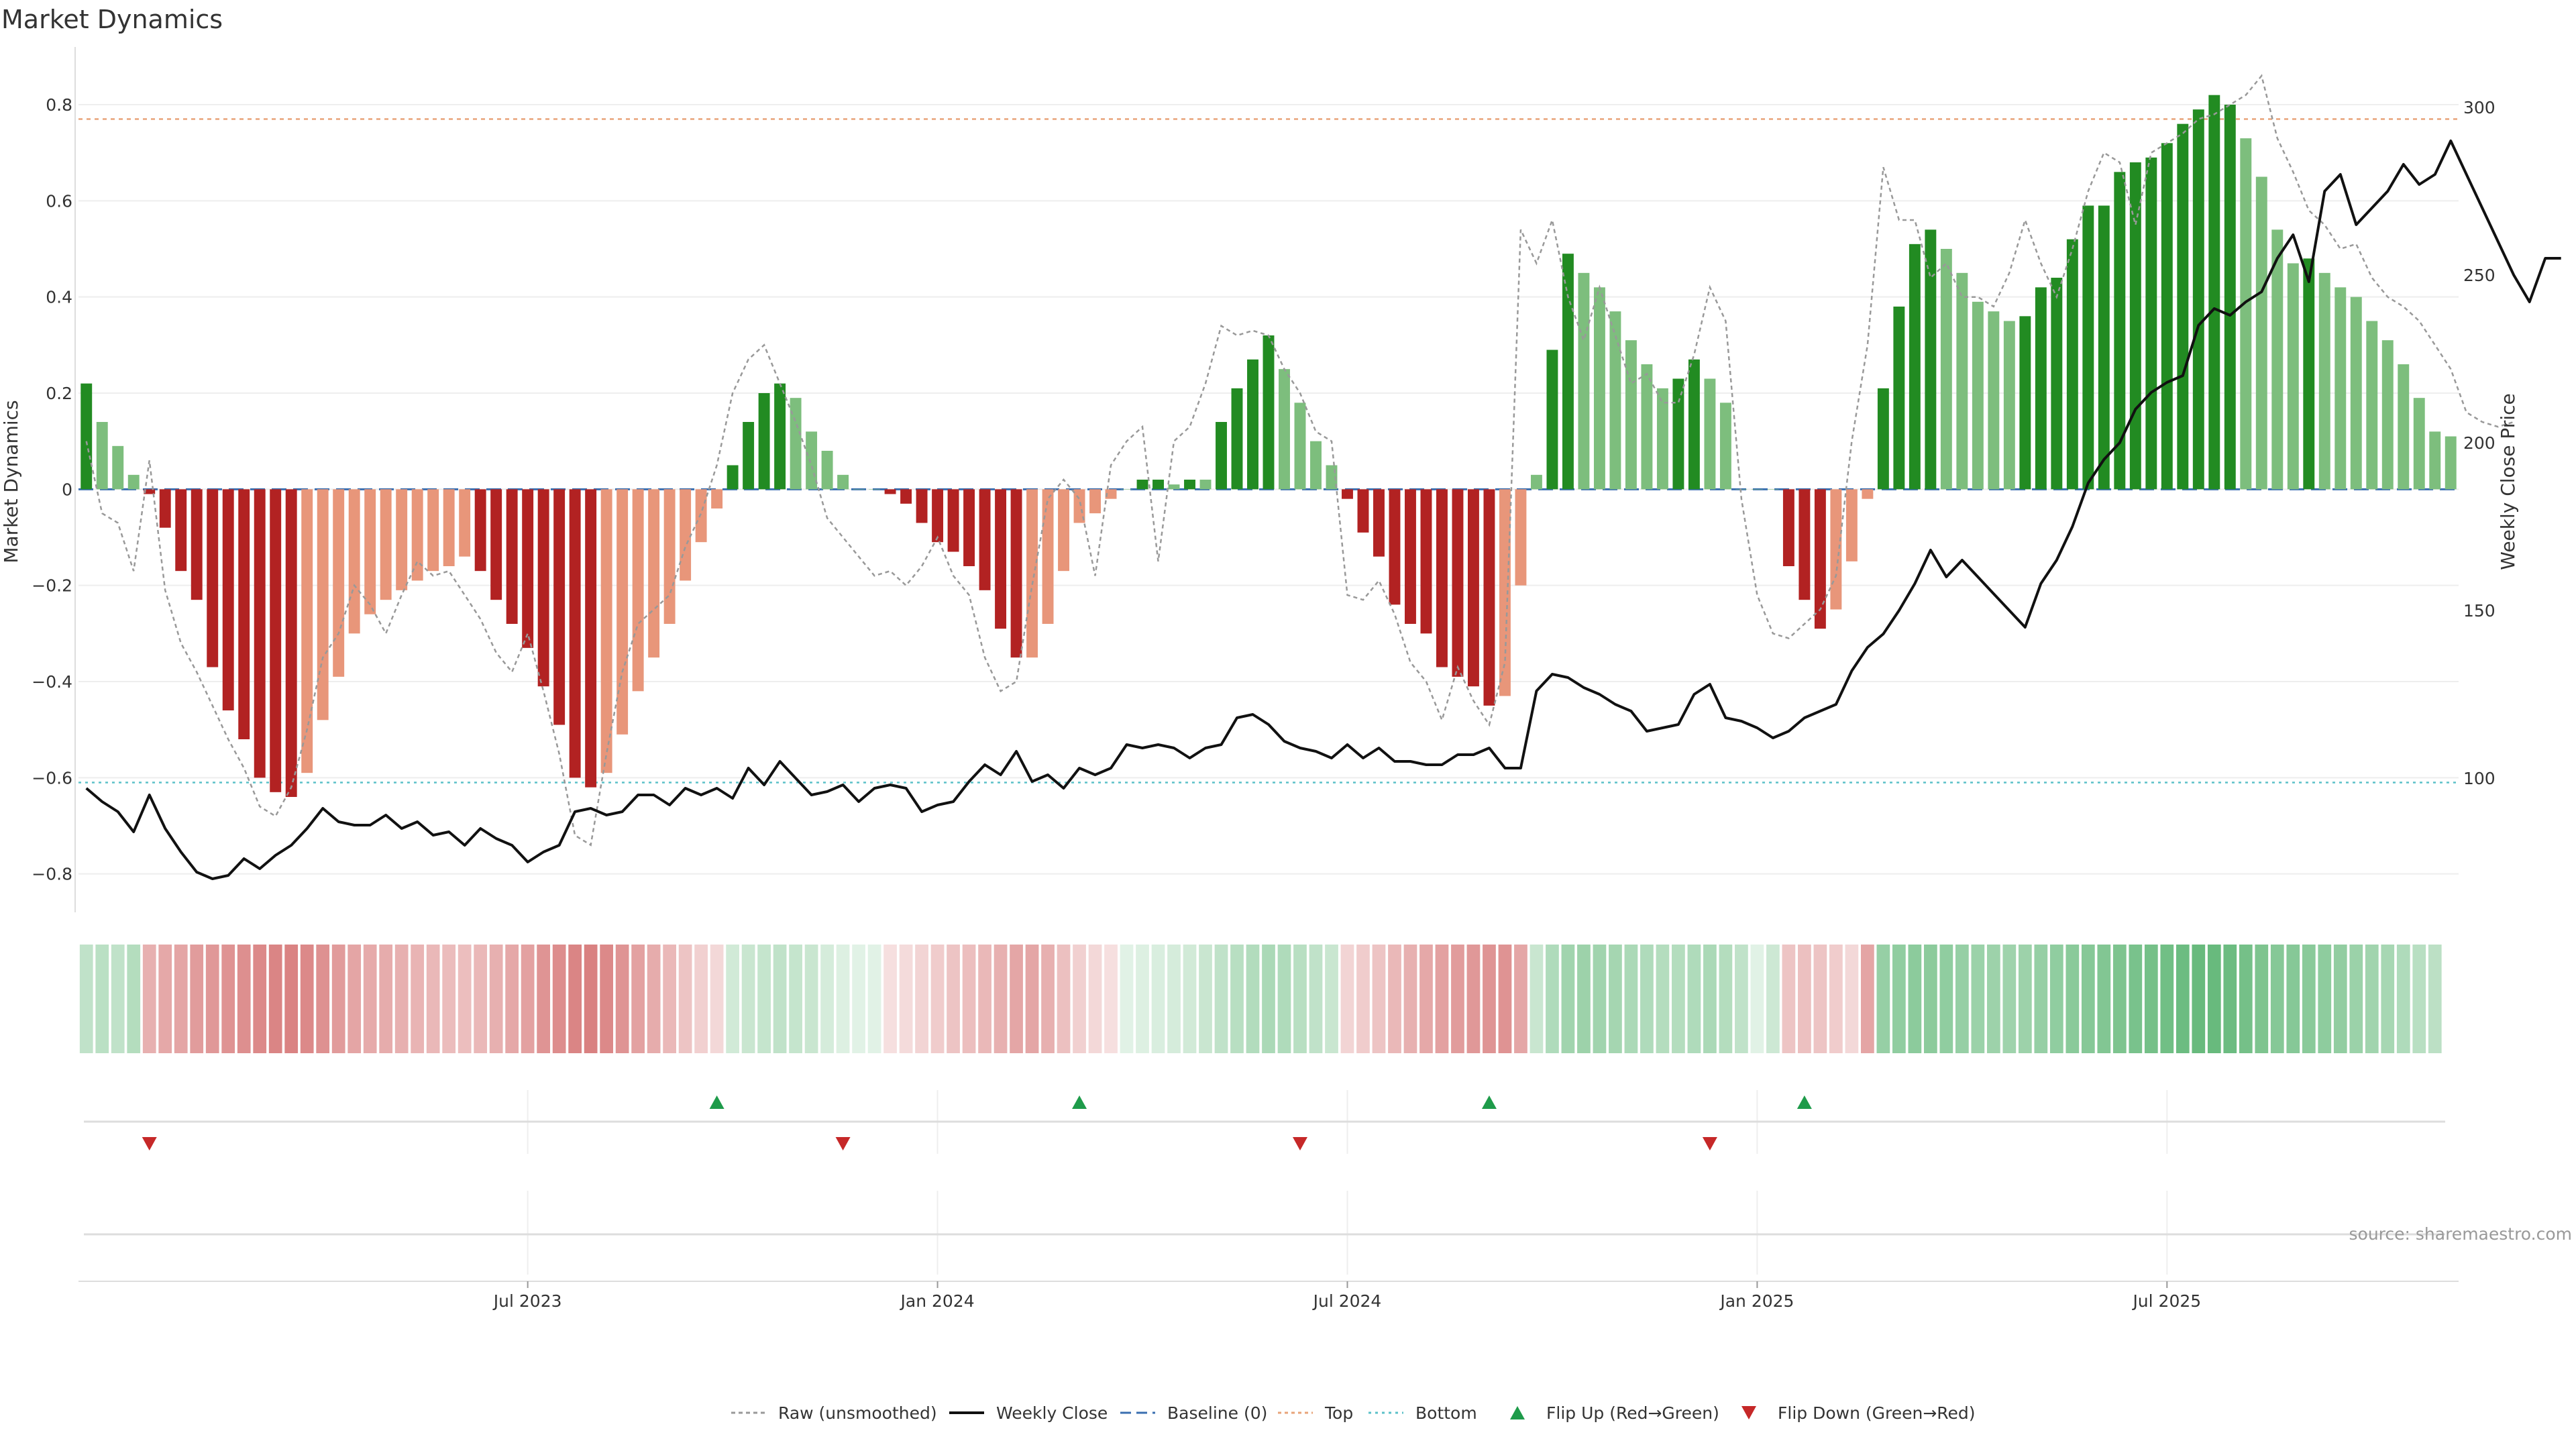 This screenshot has height=1449, width=2576. I want to click on y-tick-label-left: 0.6, so click(59, 201).